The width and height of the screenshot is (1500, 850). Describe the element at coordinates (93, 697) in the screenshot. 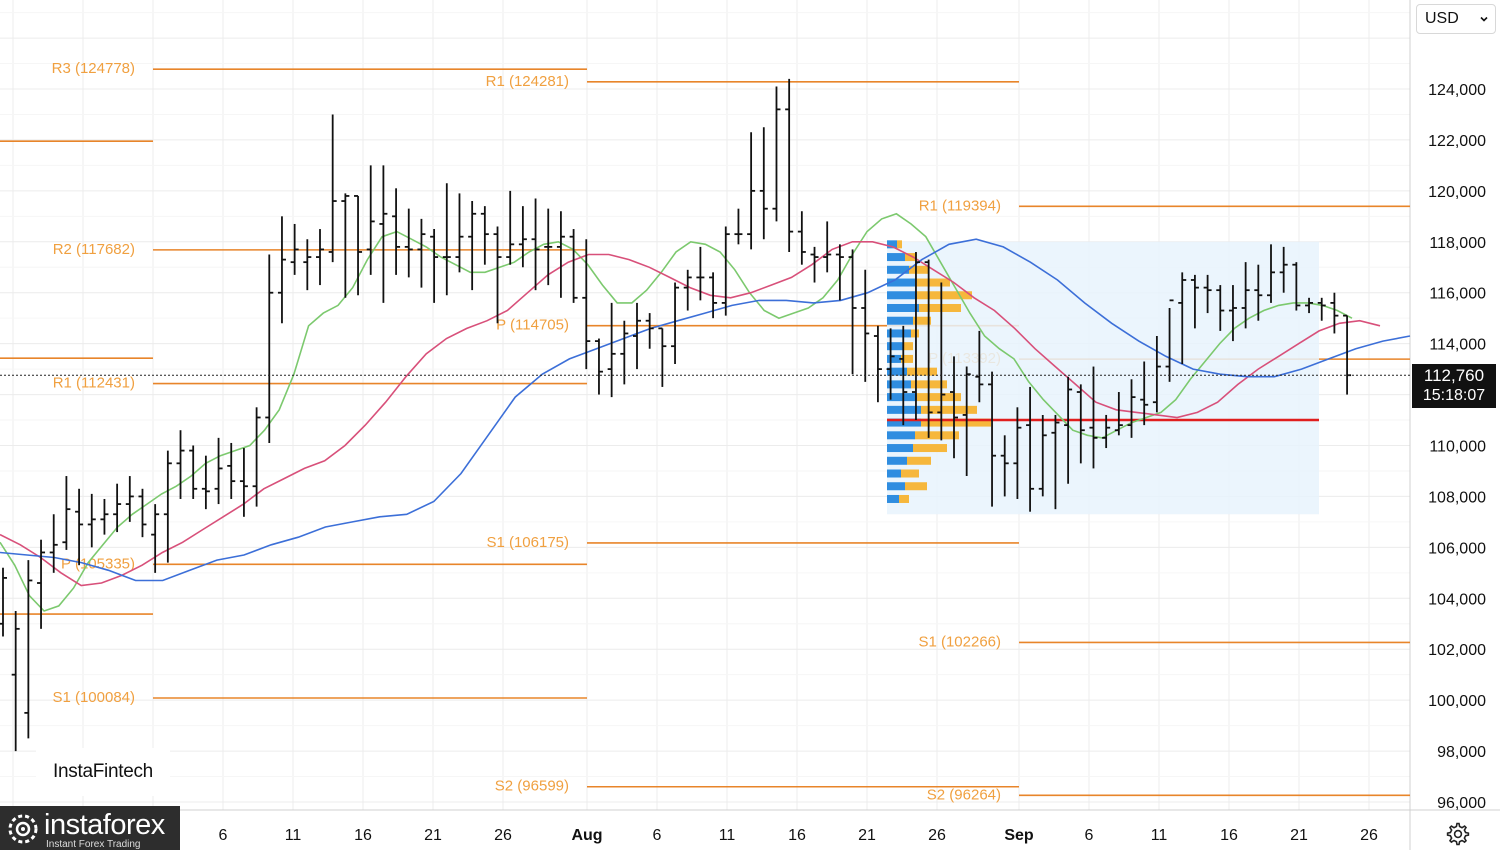

I see `pivot-label: S1 (100084)` at that location.